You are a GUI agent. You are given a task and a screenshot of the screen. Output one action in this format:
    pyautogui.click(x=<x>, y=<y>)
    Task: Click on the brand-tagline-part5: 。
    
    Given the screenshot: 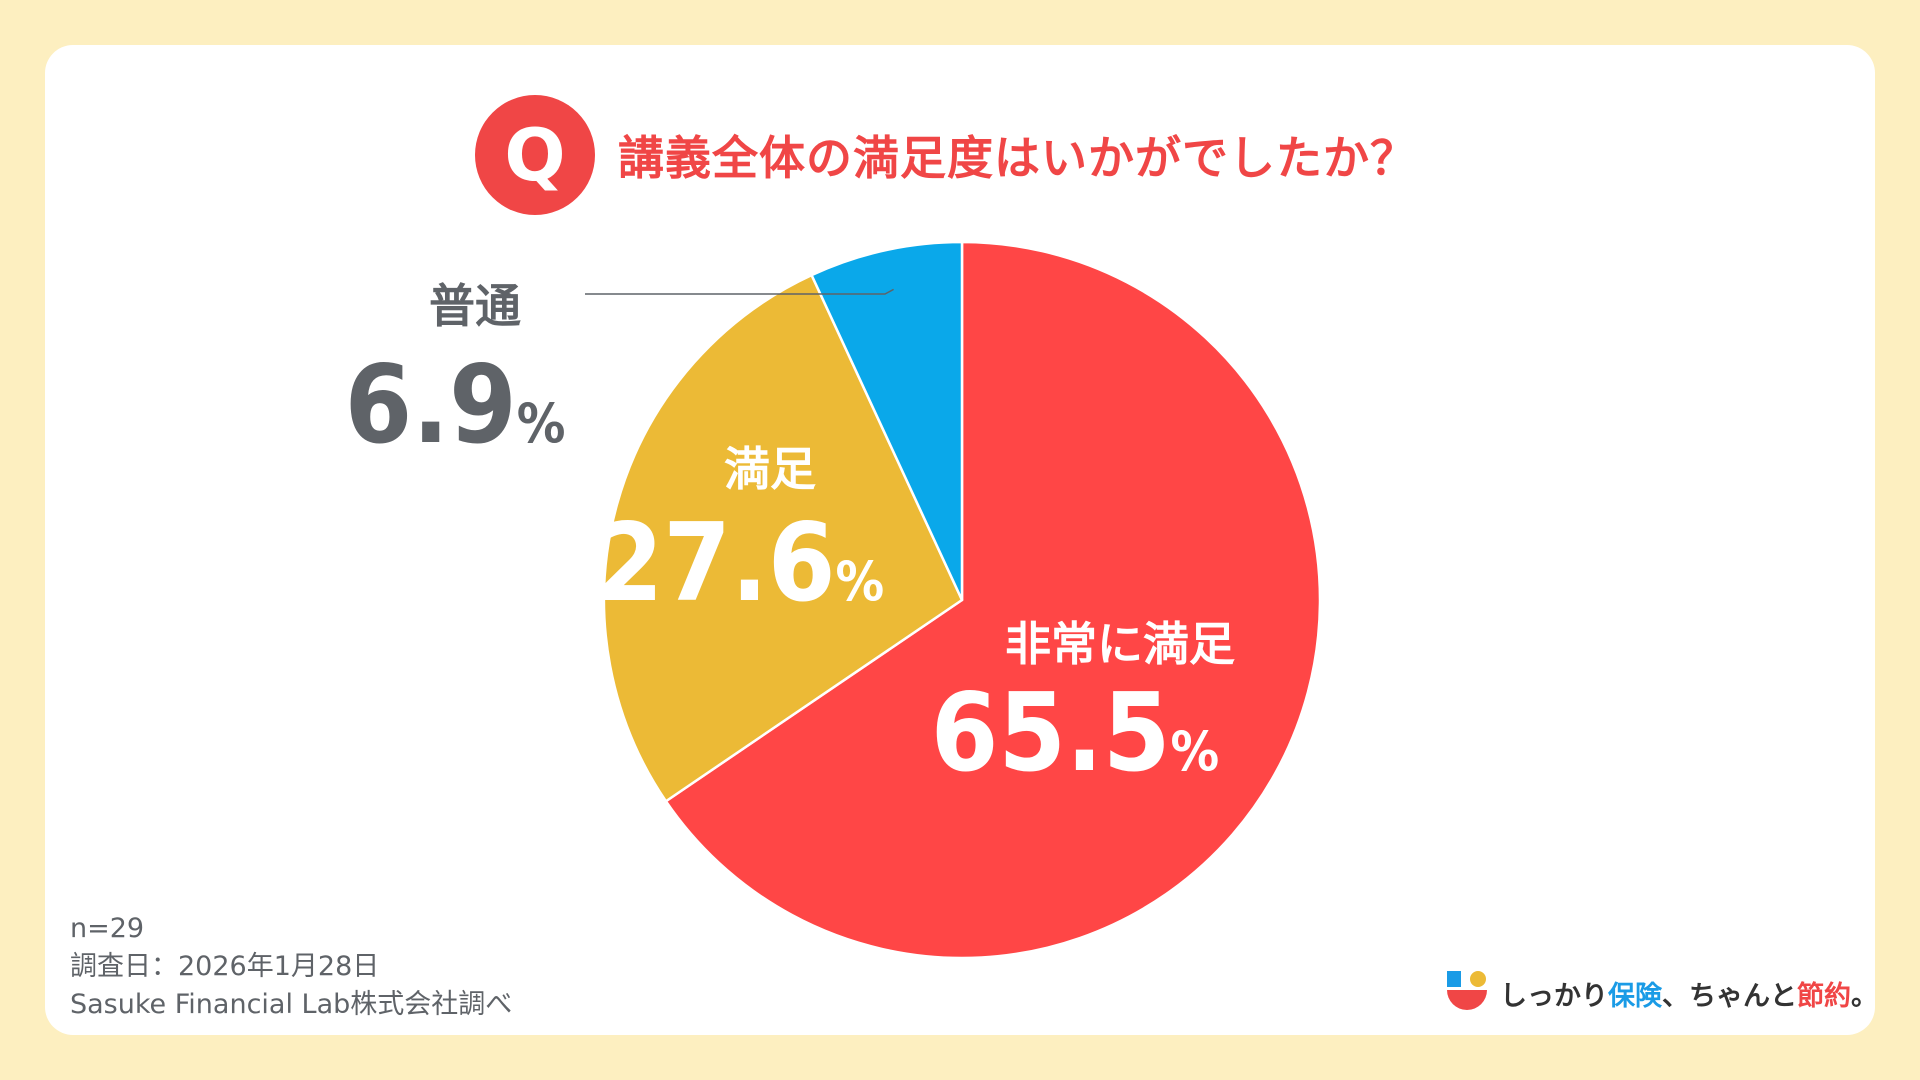 What is the action you would take?
    pyautogui.click(x=1864, y=996)
    